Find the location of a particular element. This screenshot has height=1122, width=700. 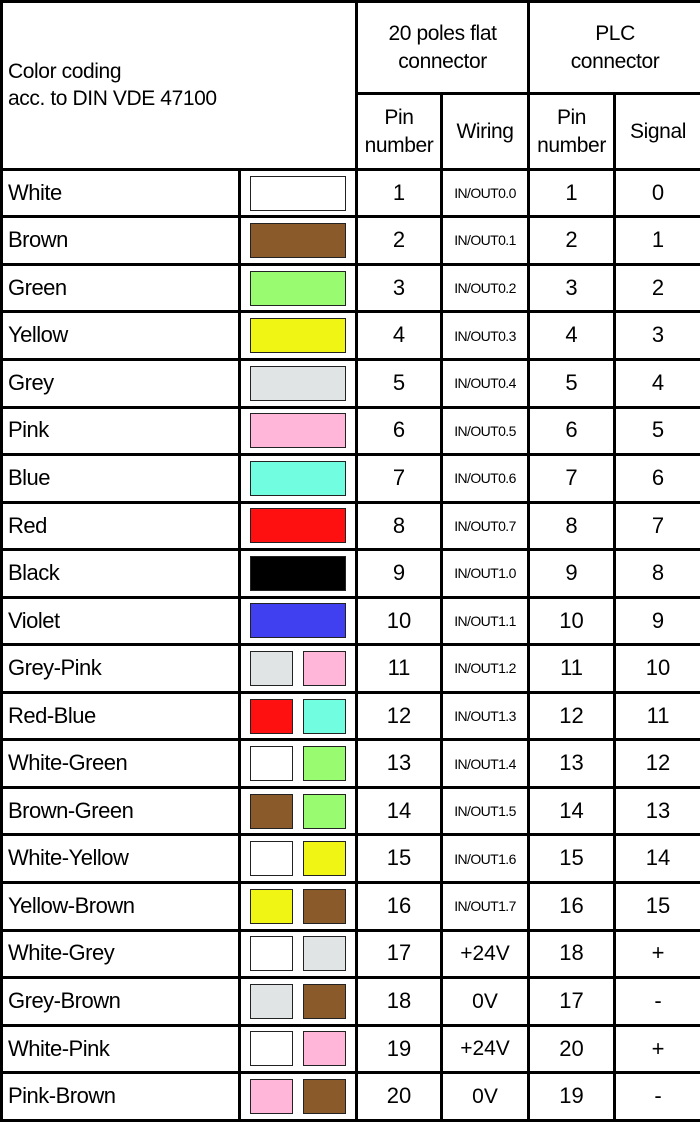

signal: 1 is located at coordinates (656, 240).